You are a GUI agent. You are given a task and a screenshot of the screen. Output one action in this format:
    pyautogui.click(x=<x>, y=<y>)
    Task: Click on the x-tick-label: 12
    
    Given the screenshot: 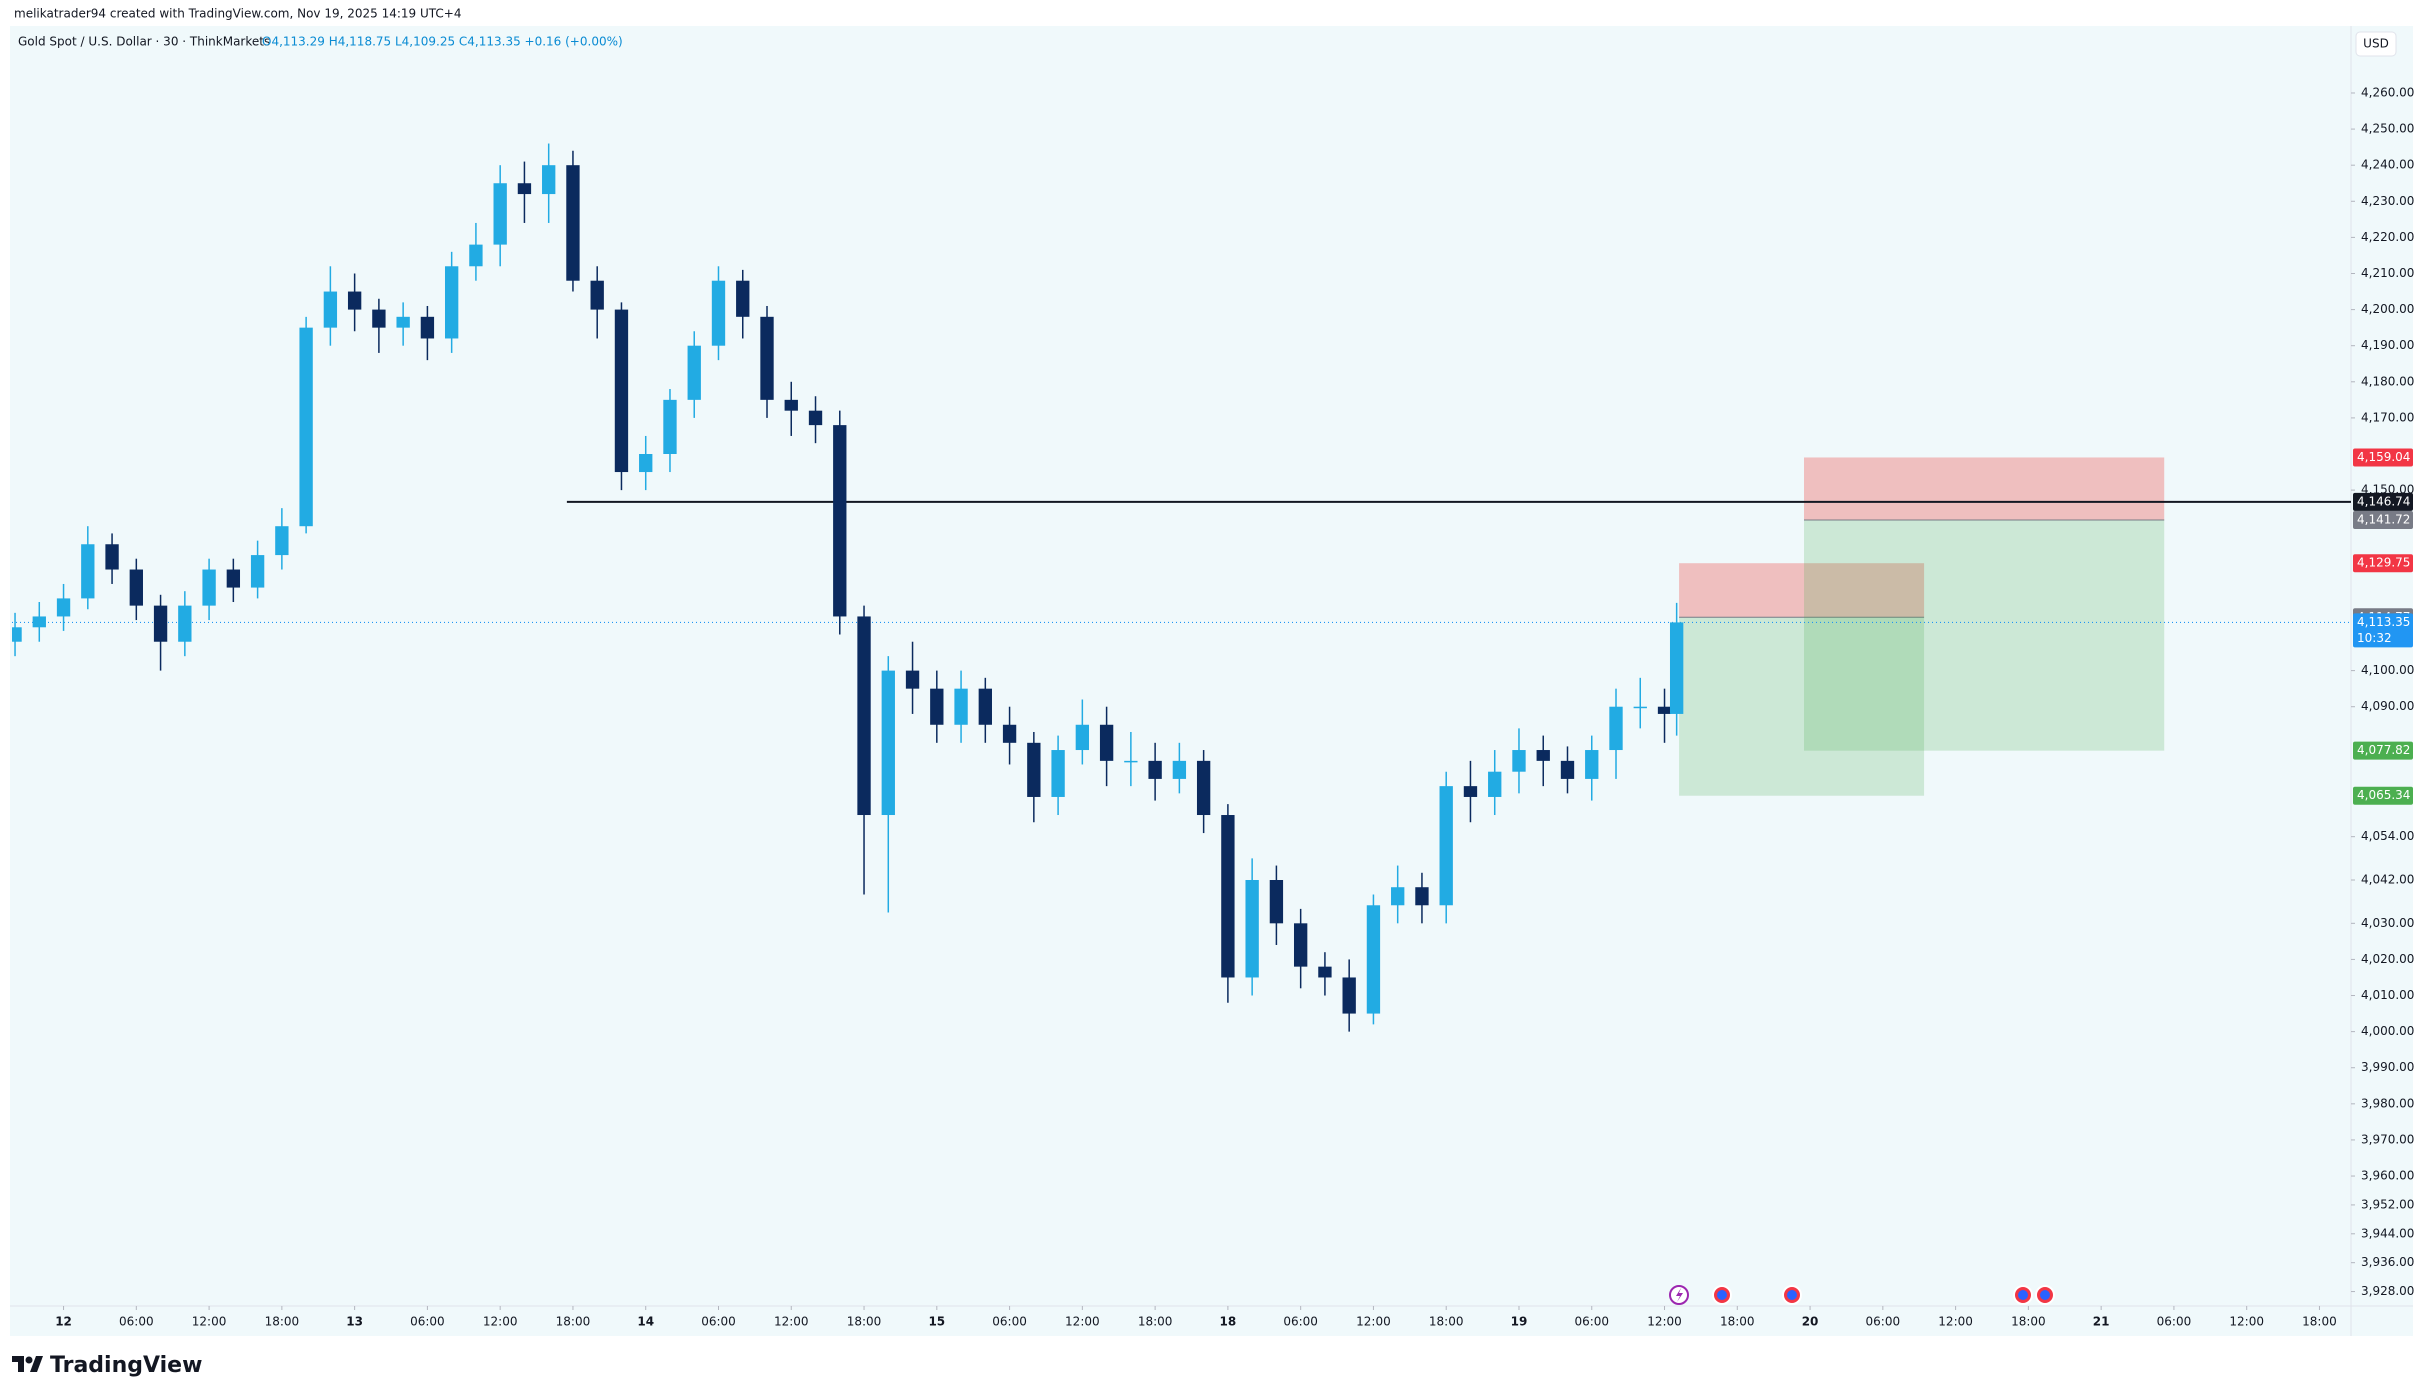 What is the action you would take?
    pyautogui.click(x=63, y=1322)
    